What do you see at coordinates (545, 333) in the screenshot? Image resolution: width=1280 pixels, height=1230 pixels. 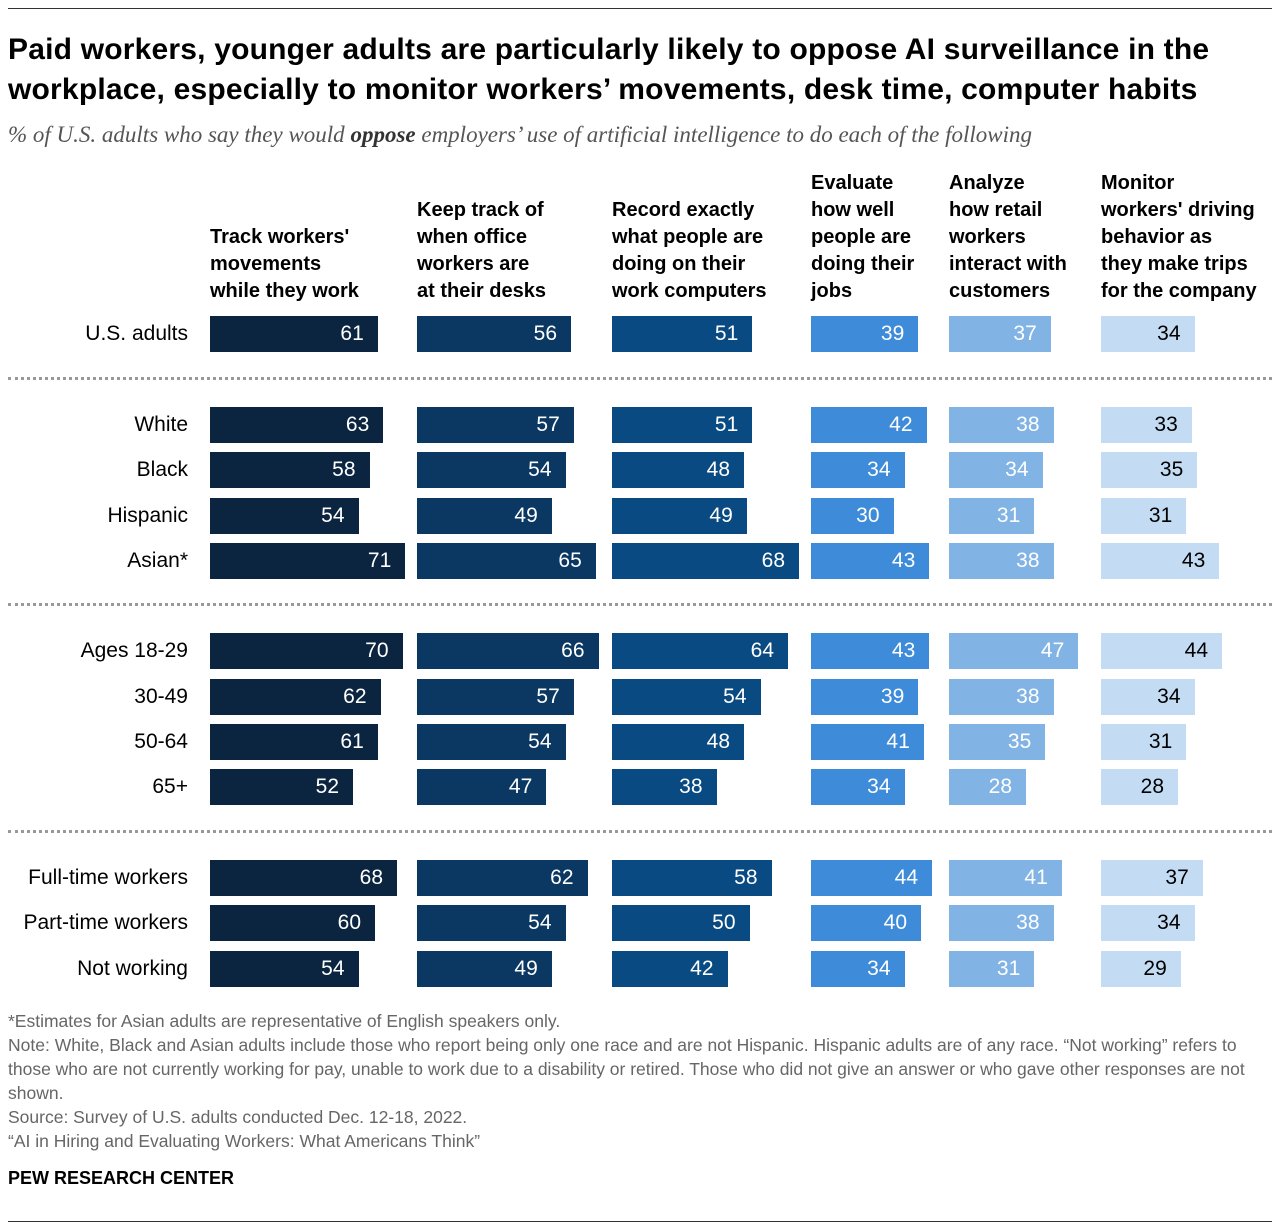 I see `data-label: 56` at bounding box center [545, 333].